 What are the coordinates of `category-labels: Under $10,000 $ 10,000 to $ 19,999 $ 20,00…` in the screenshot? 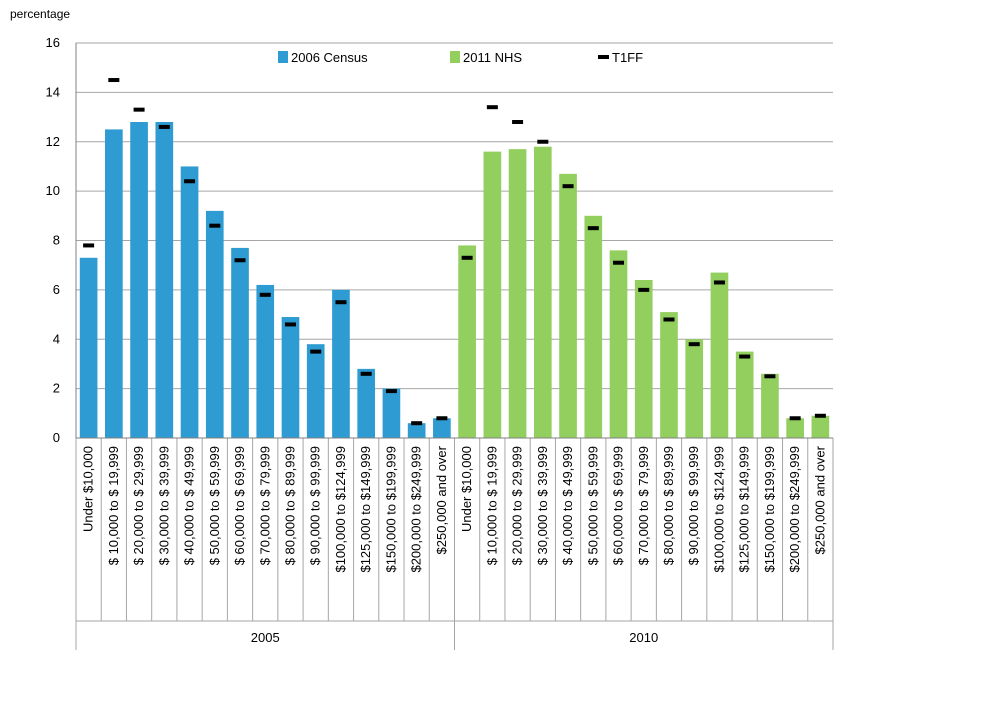 It's located at (454, 508).